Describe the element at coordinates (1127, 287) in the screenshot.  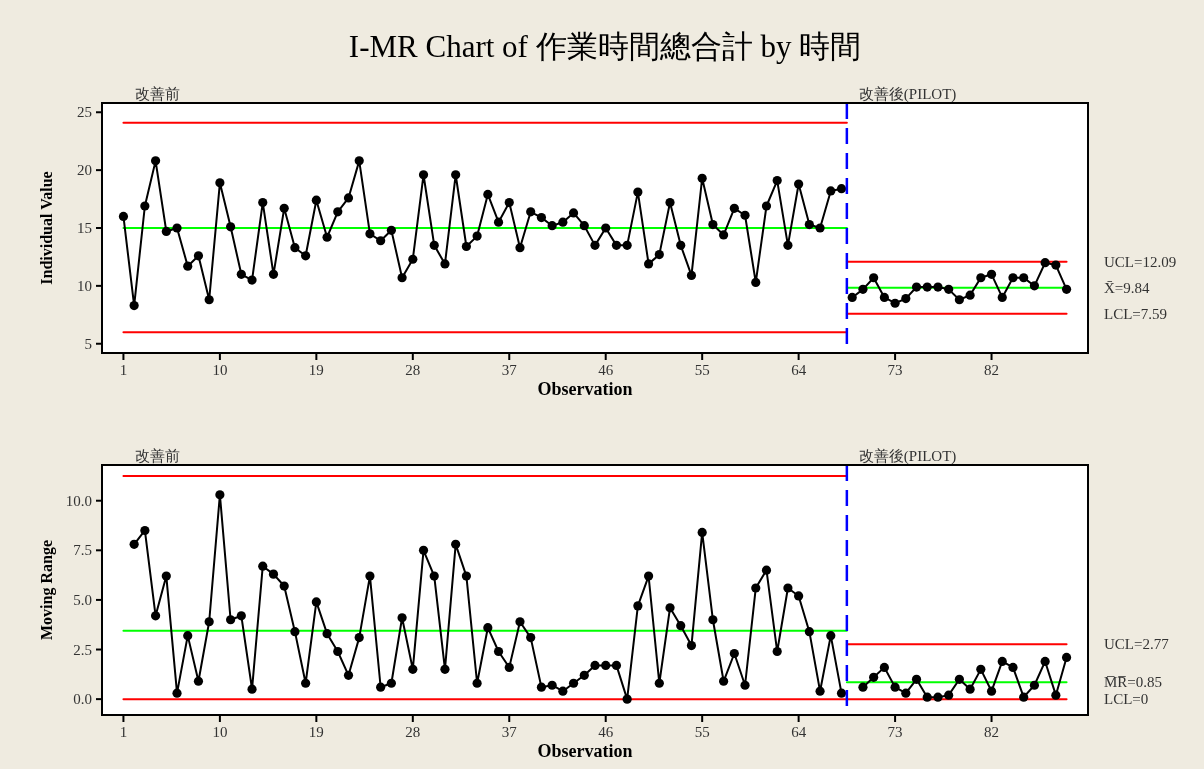
I see `text: X̄=9.84` at that location.